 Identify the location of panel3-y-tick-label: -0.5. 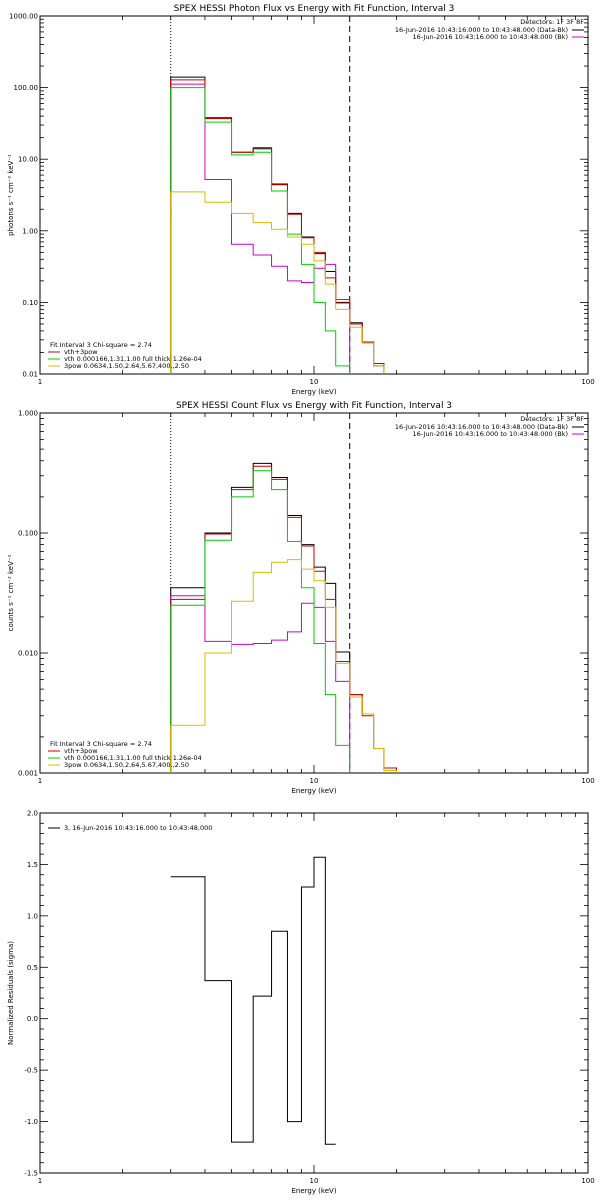
(31, 1071).